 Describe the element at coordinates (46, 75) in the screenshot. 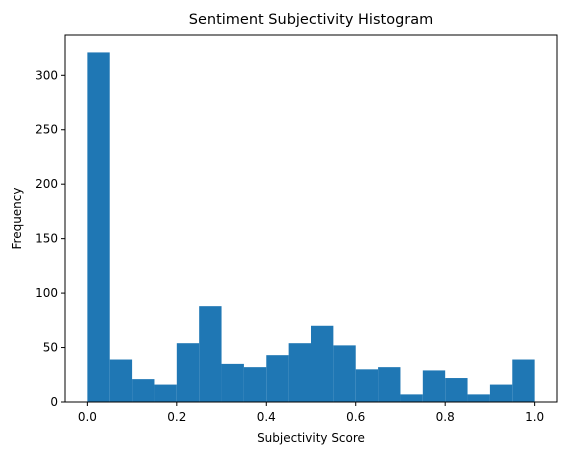

I see `y-tick-label: 300` at that location.